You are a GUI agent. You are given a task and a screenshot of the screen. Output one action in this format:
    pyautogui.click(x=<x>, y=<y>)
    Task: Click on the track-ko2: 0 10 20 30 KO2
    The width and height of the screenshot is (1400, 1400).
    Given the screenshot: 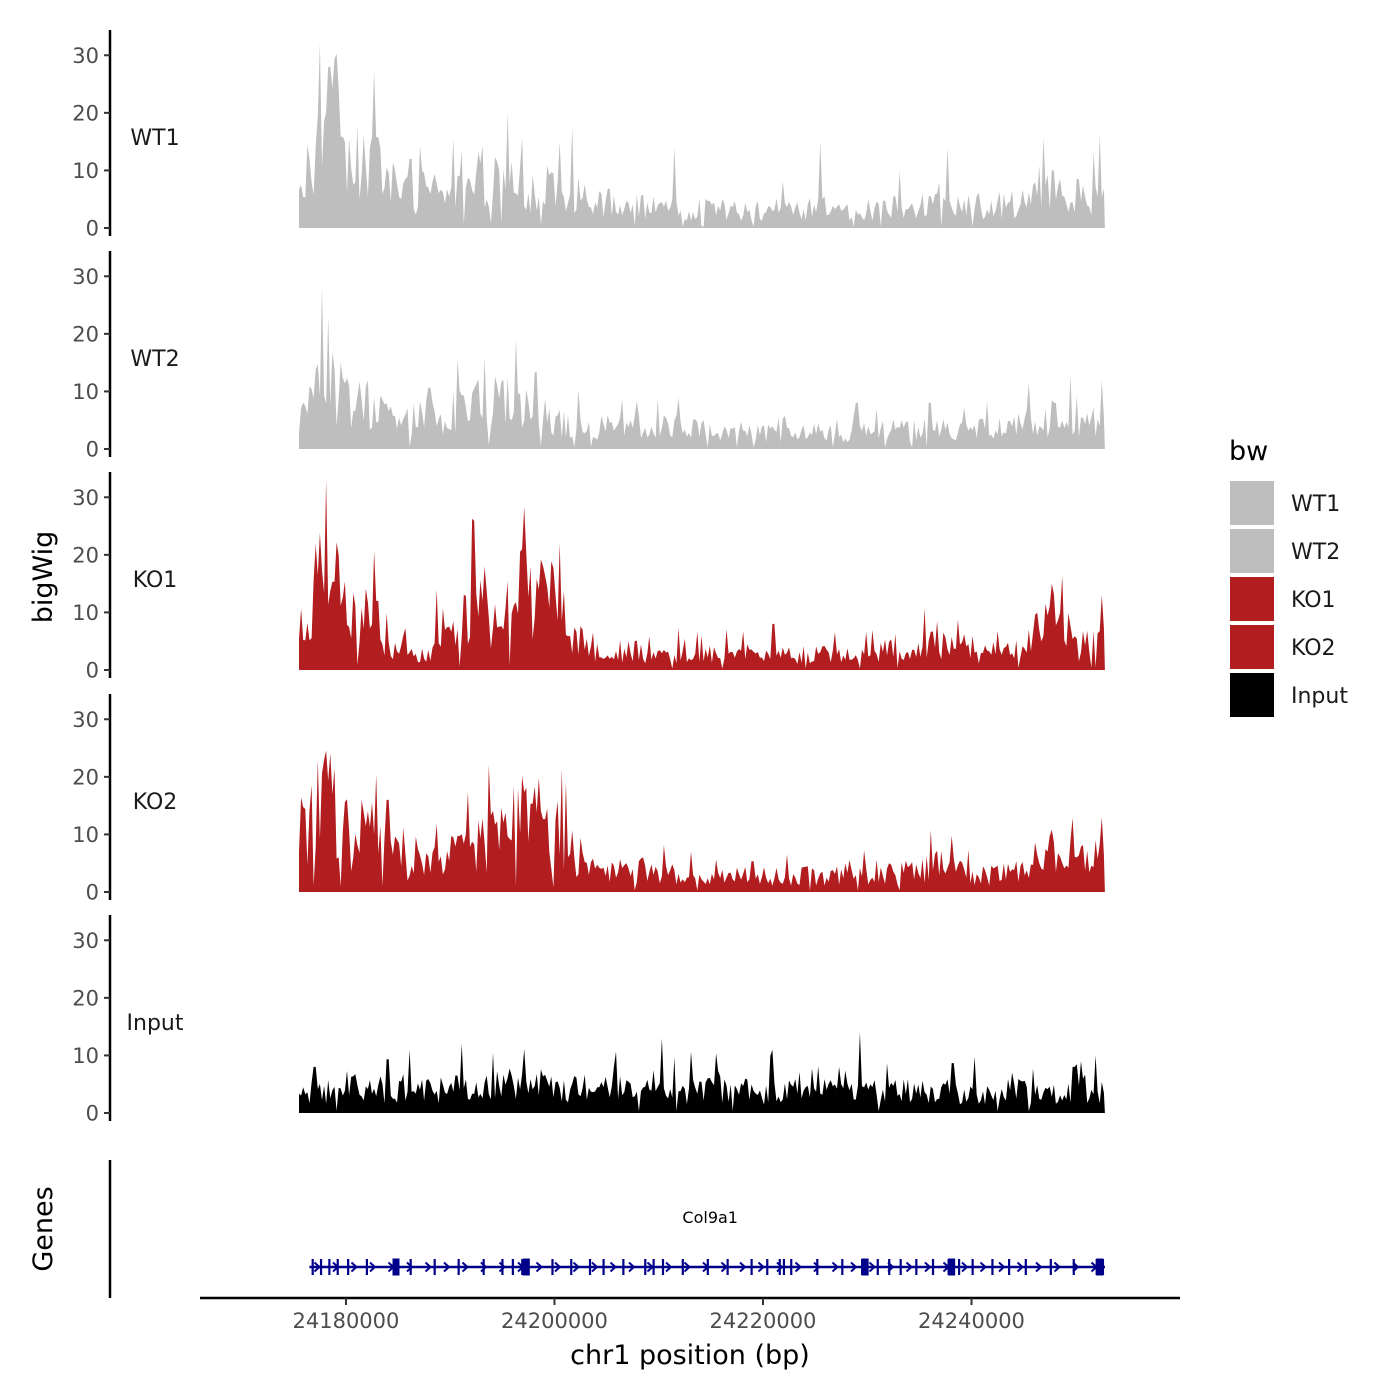 What is the action you would take?
    pyautogui.click(x=588, y=799)
    